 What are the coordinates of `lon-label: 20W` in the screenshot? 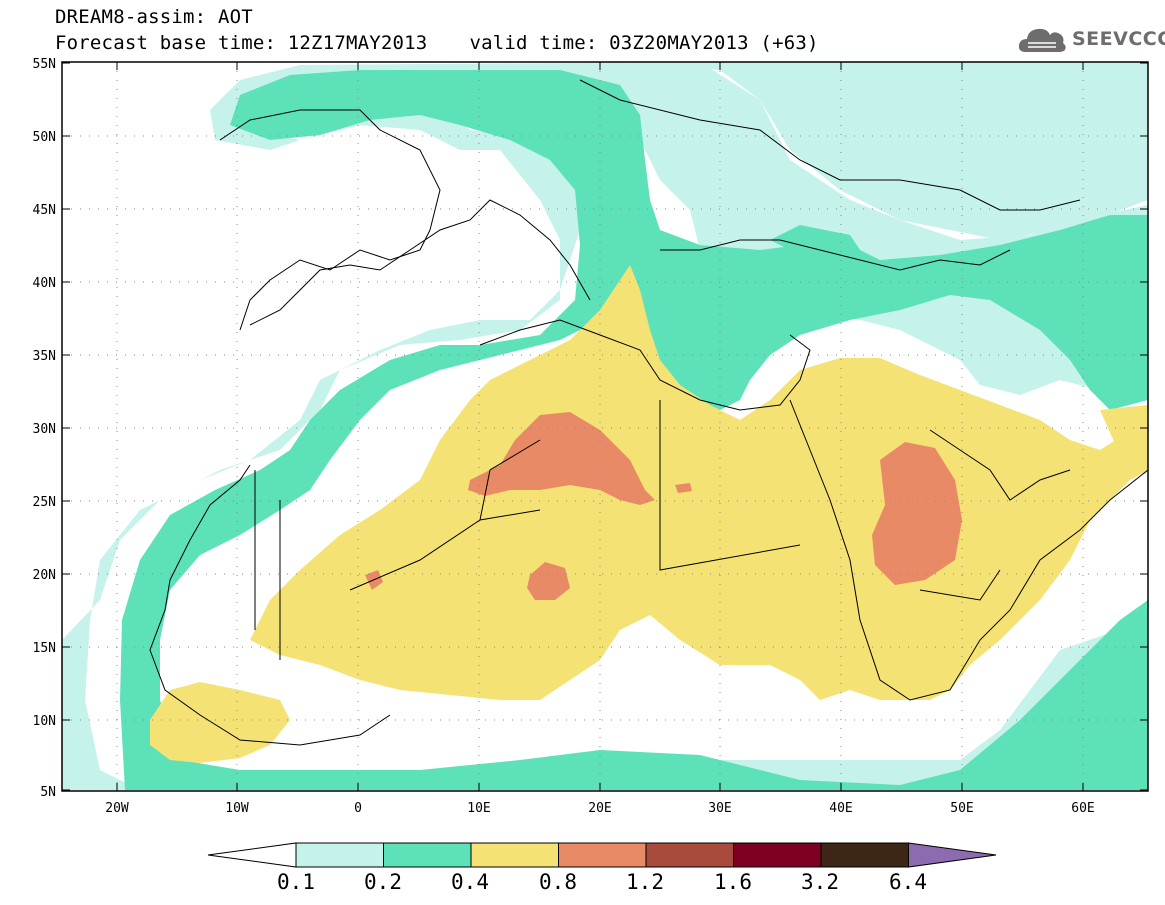 It's located at (117, 808).